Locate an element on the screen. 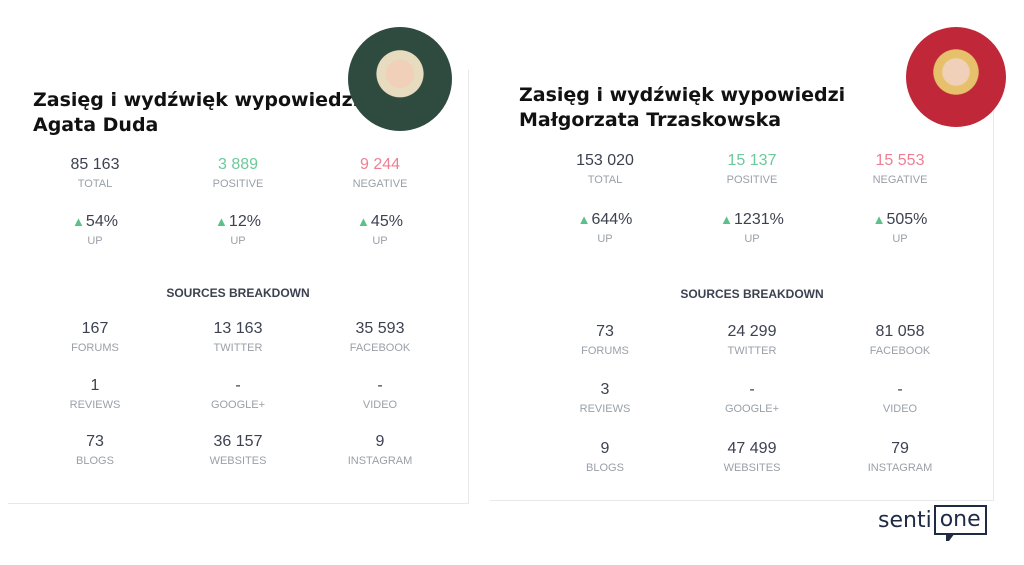 This screenshot has height=565, width=1024. title-line-1: Zasięg i wydźwięk wypowiedzi is located at coordinates (196, 100).